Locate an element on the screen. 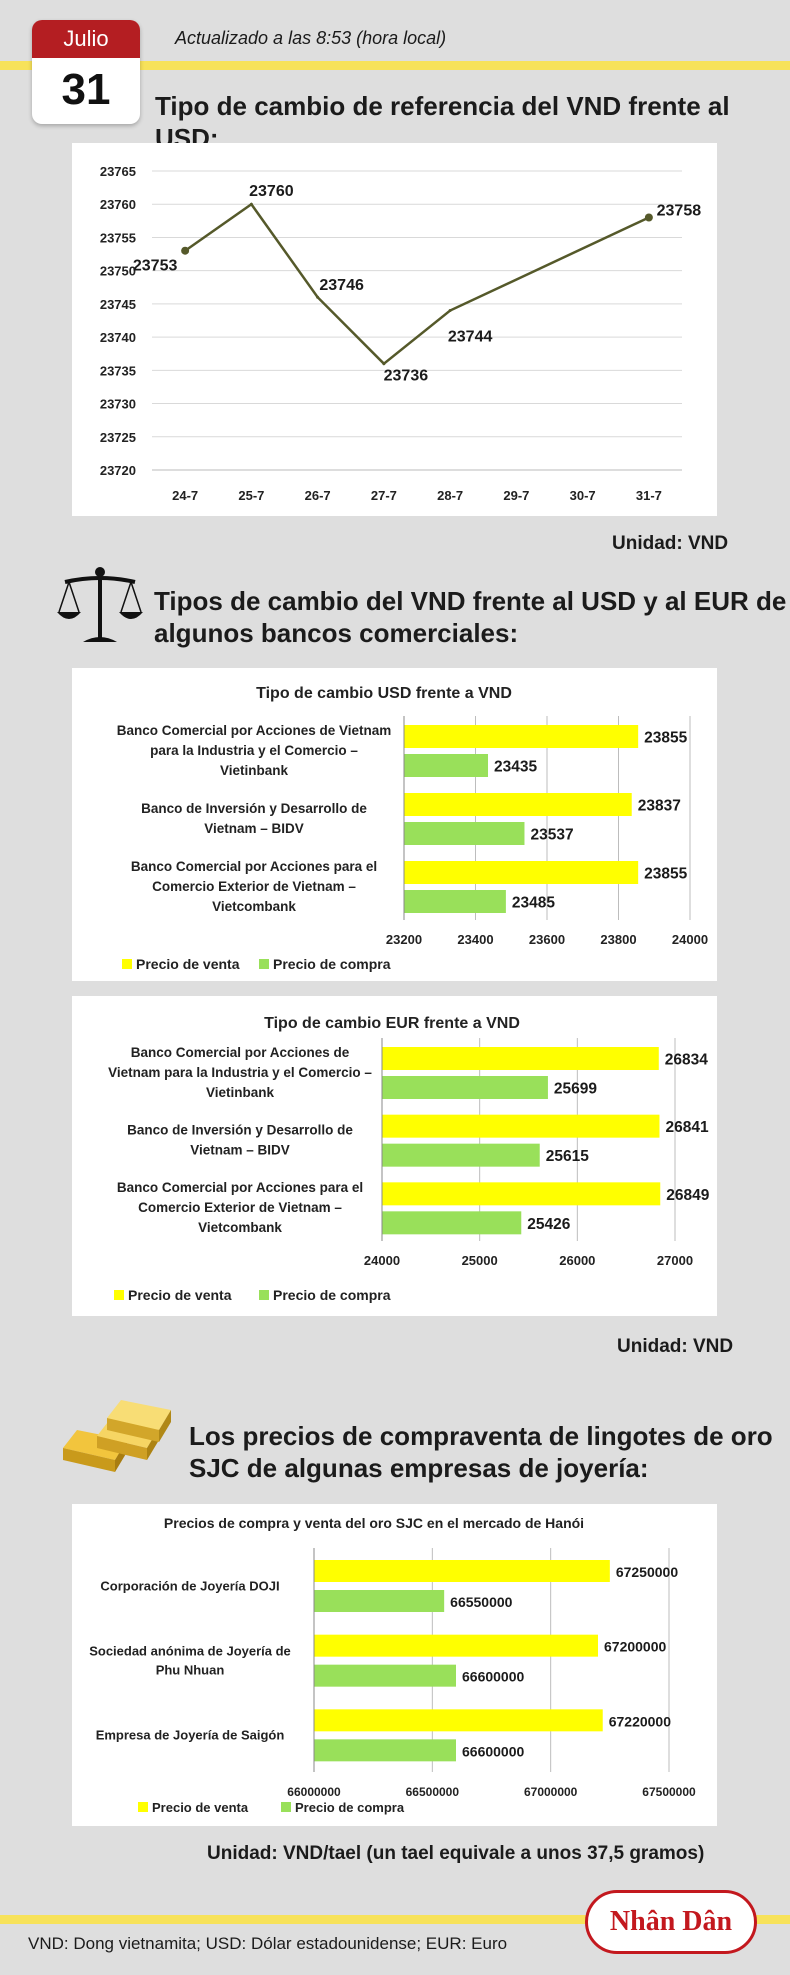  section3-title-line2: SJC de algunas empresas de joyería: is located at coordinates (419, 1468).